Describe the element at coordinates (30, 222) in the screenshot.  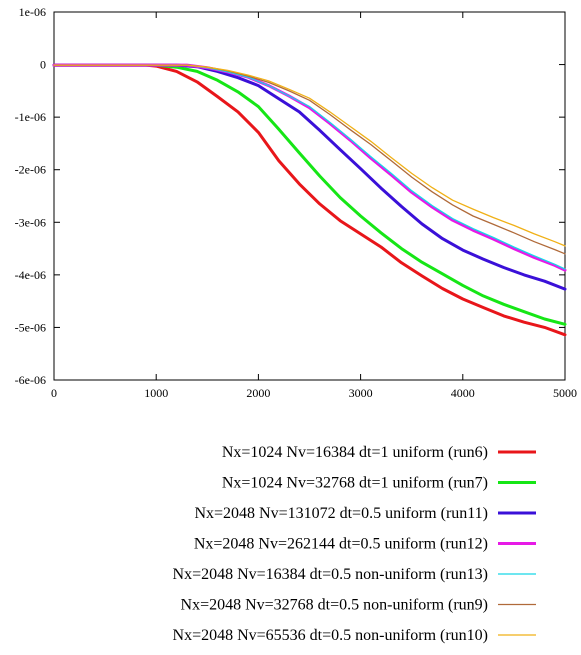
I see `y-tick-label: -3e-06` at that location.